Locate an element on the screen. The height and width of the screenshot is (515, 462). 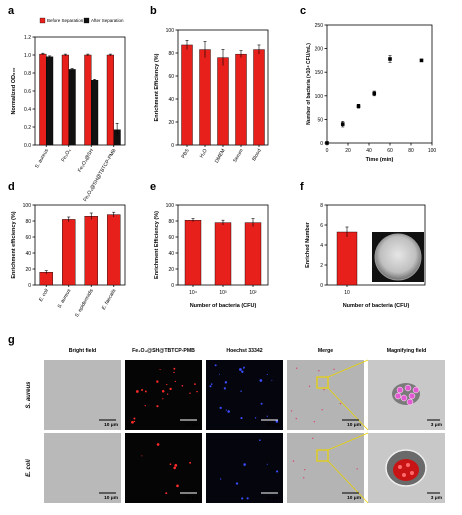
micro-column-title: Hoechst 33342 is located at coordinates (244, 351).